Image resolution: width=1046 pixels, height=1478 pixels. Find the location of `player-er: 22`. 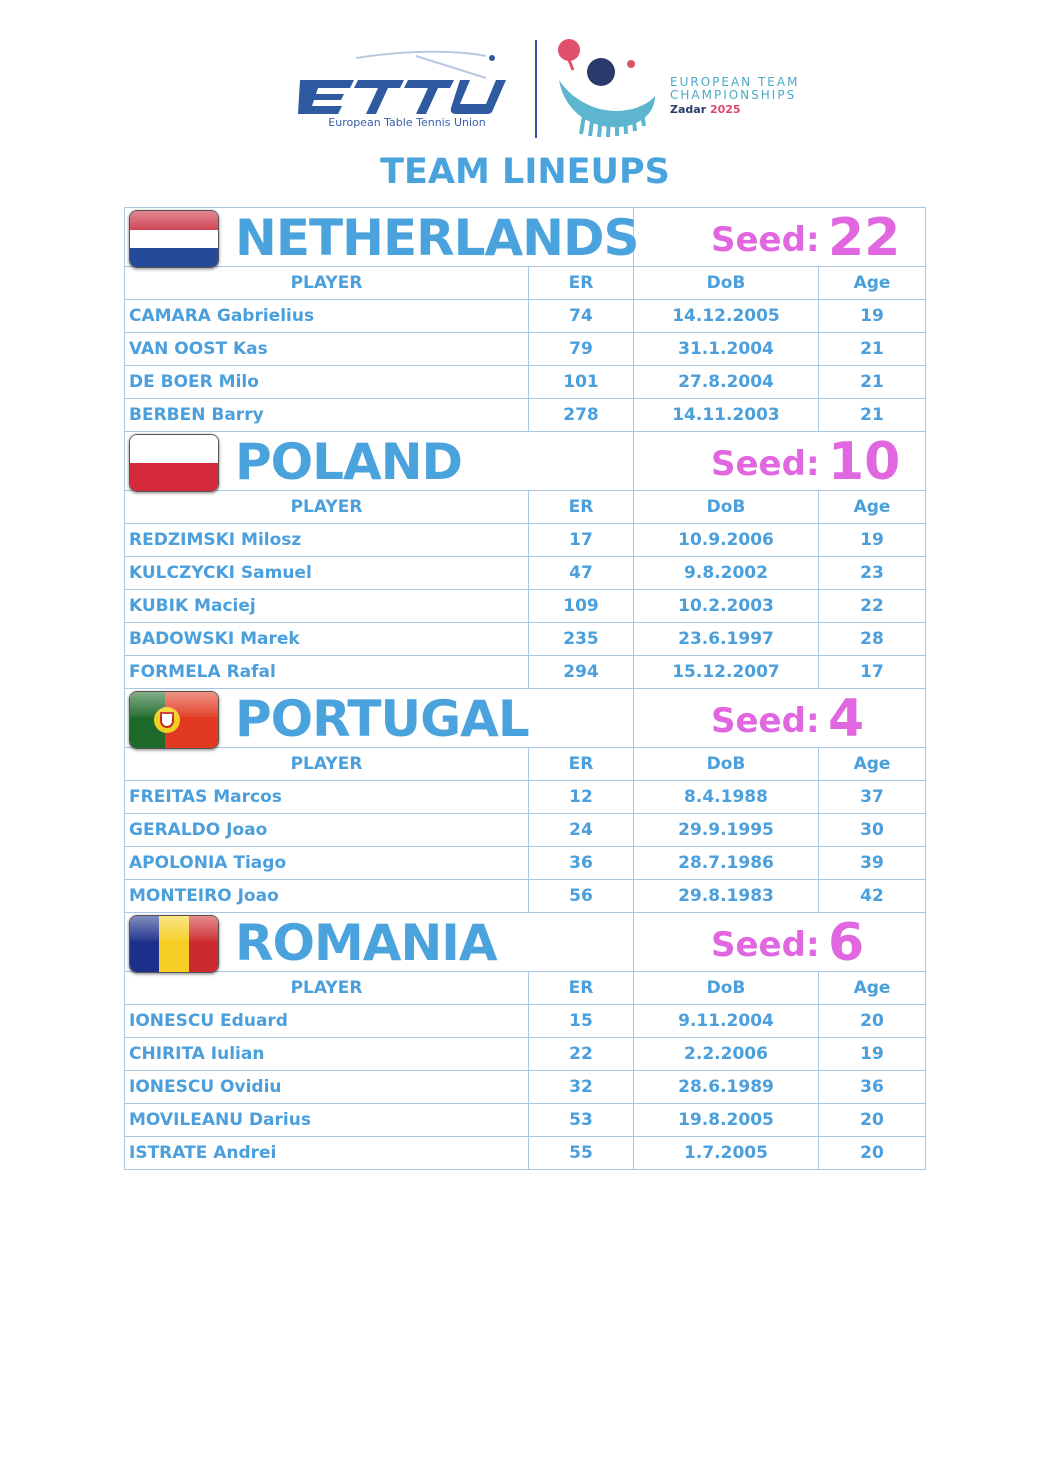

player-er: 22 is located at coordinates (581, 1054).